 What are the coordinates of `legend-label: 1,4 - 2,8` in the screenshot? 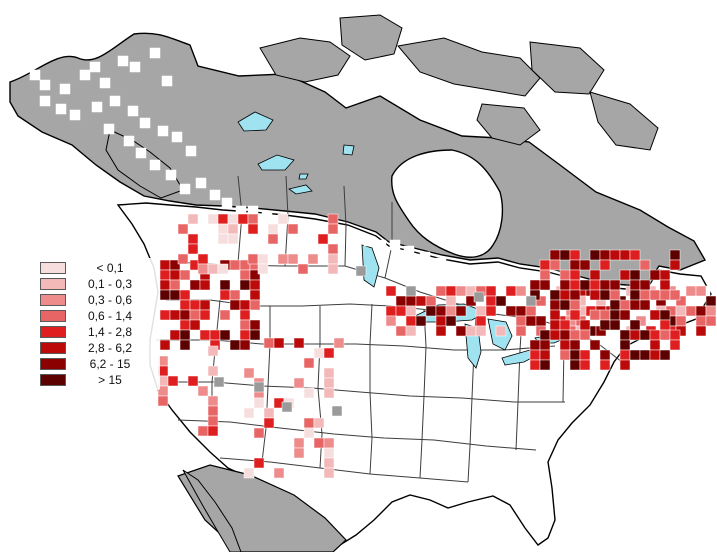 It's located at (110, 332).